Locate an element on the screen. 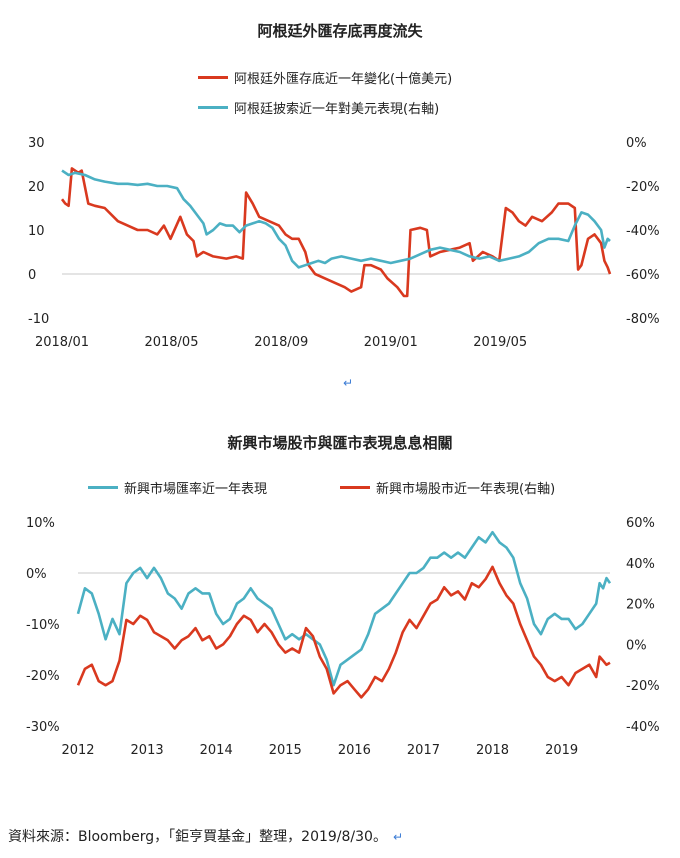 This screenshot has height=858, width=680. y-left-tick-label: 0% is located at coordinates (36, 574).